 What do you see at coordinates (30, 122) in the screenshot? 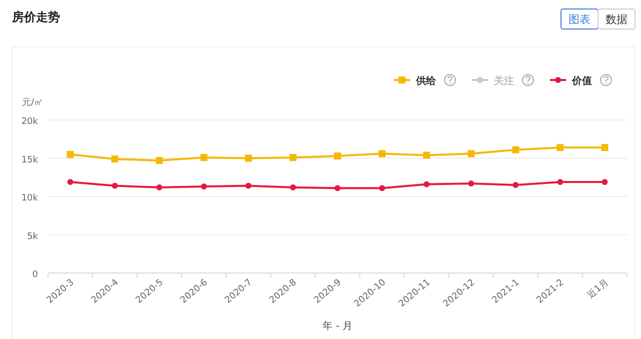
I see `y-tick-label: 20k` at bounding box center [30, 122].